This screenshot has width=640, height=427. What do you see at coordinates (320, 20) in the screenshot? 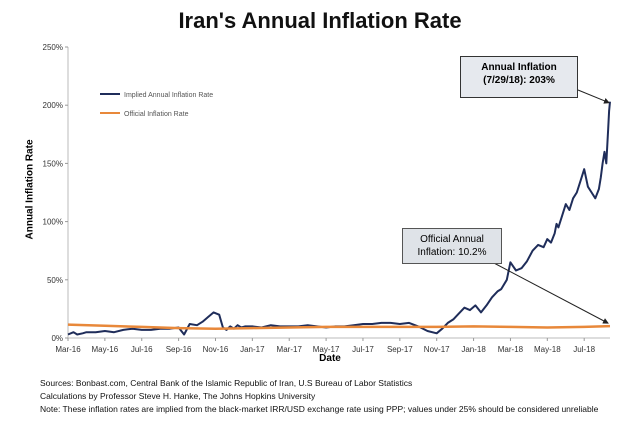
I see `chart-title: Iran's Annual Inflation Rate` at bounding box center [320, 20].